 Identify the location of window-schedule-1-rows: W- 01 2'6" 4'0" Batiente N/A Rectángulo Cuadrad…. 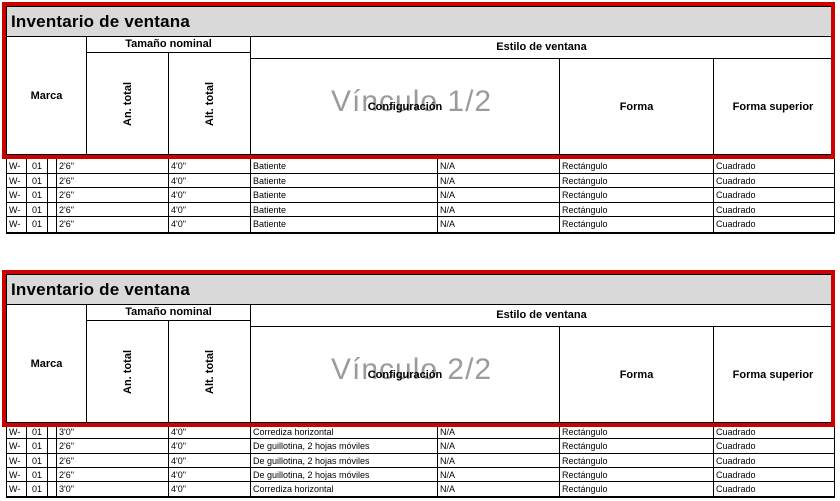
(420, 196).